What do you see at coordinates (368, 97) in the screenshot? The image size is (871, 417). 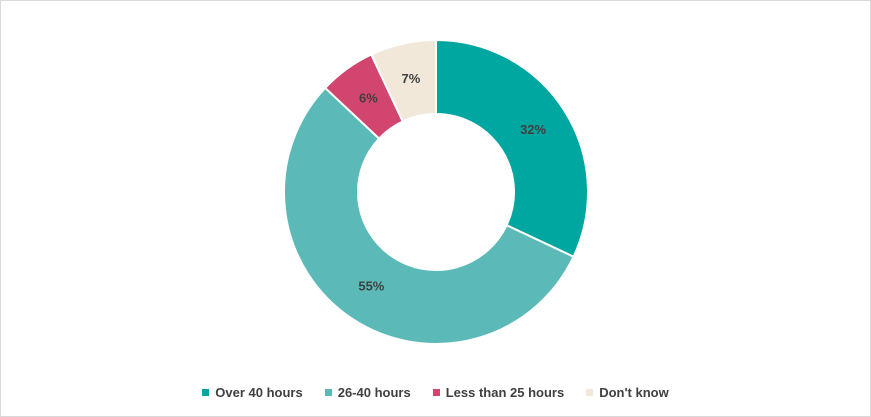 I see `data-label: 6%` at bounding box center [368, 97].